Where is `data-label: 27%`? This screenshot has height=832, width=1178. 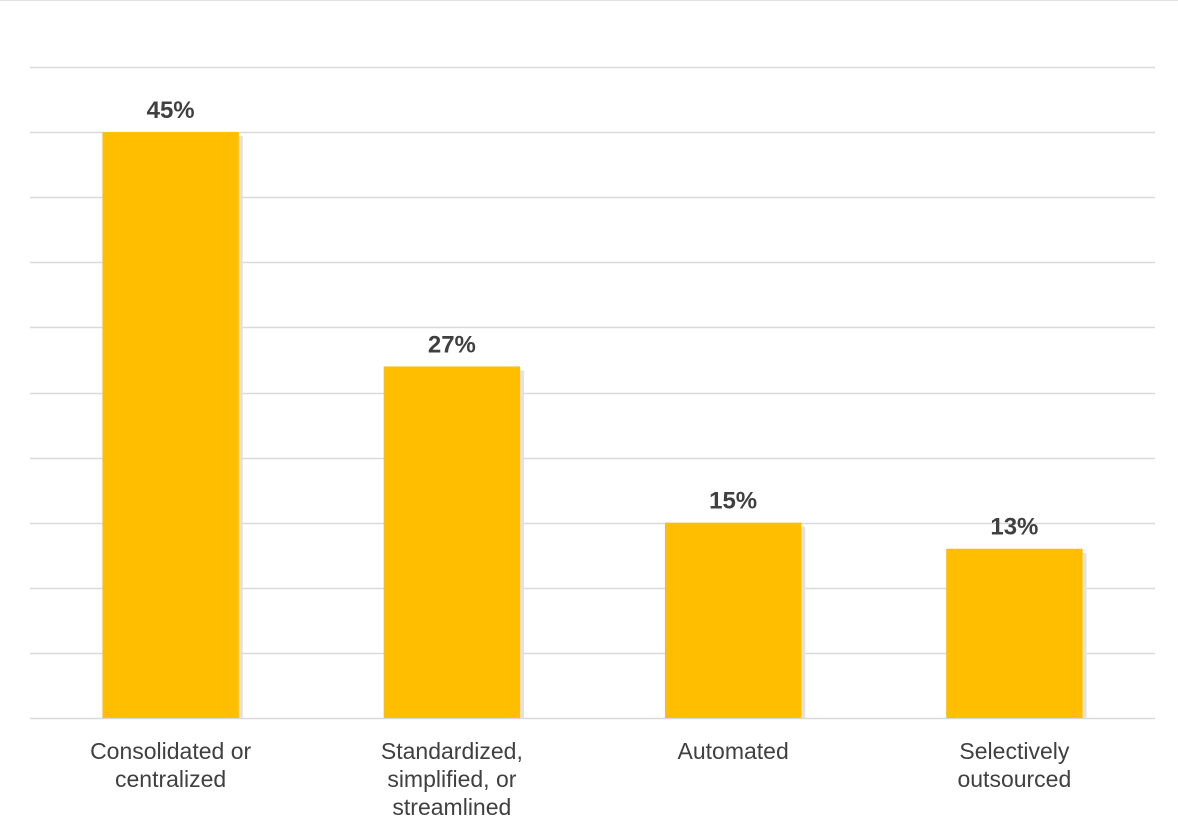 data-label: 27% is located at coordinates (452, 344).